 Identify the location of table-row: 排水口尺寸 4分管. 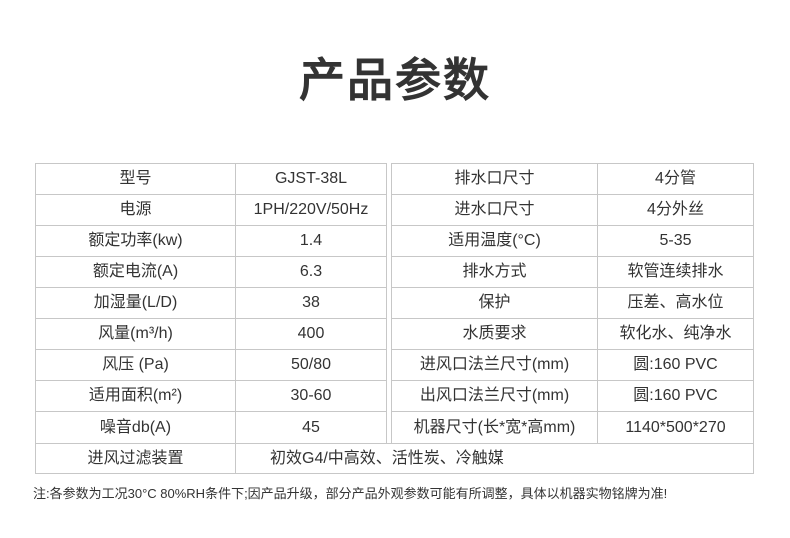
(572, 179).